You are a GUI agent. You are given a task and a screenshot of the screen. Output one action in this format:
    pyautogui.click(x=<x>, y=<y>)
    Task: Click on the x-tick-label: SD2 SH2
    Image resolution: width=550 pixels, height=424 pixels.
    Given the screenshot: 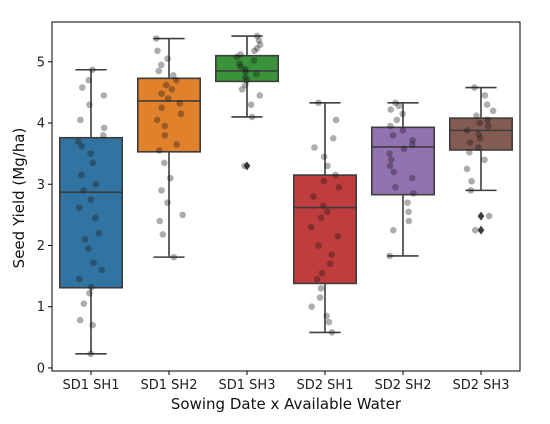 What is the action you would take?
    pyautogui.click(x=403, y=385)
    